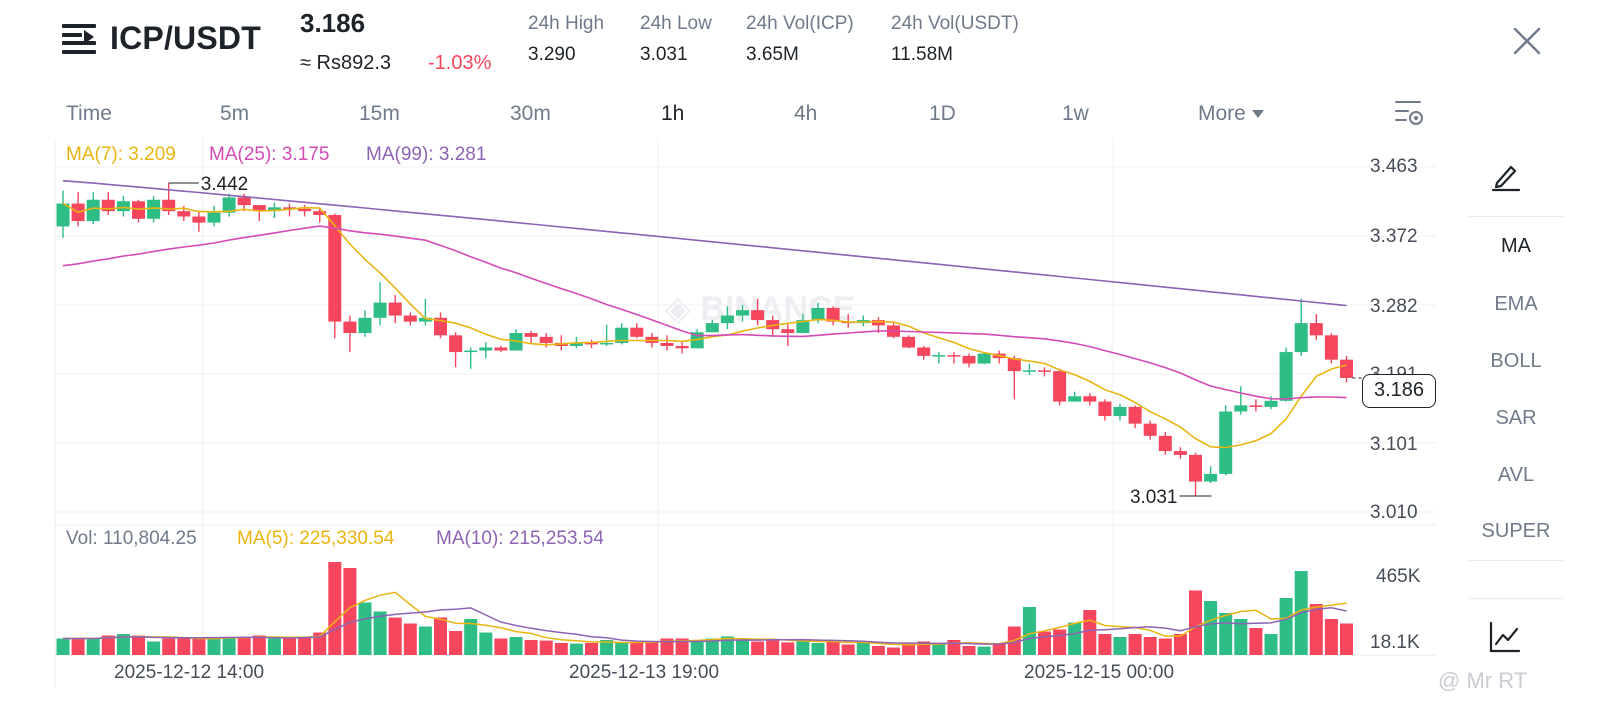 The image size is (1600, 720). I want to click on menu-icon, so click(79, 39).